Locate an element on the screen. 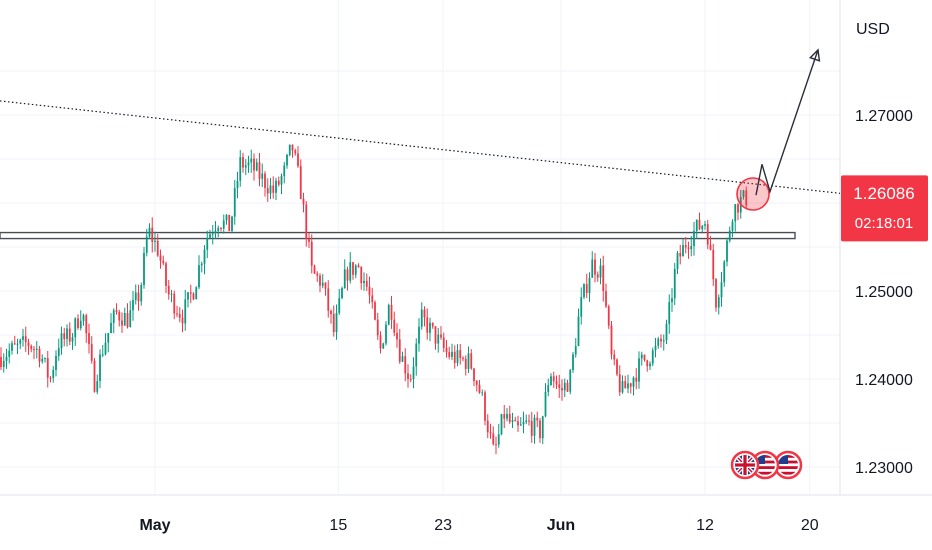 This screenshot has height=550, width=932. support-zone is located at coordinates (398, 235).